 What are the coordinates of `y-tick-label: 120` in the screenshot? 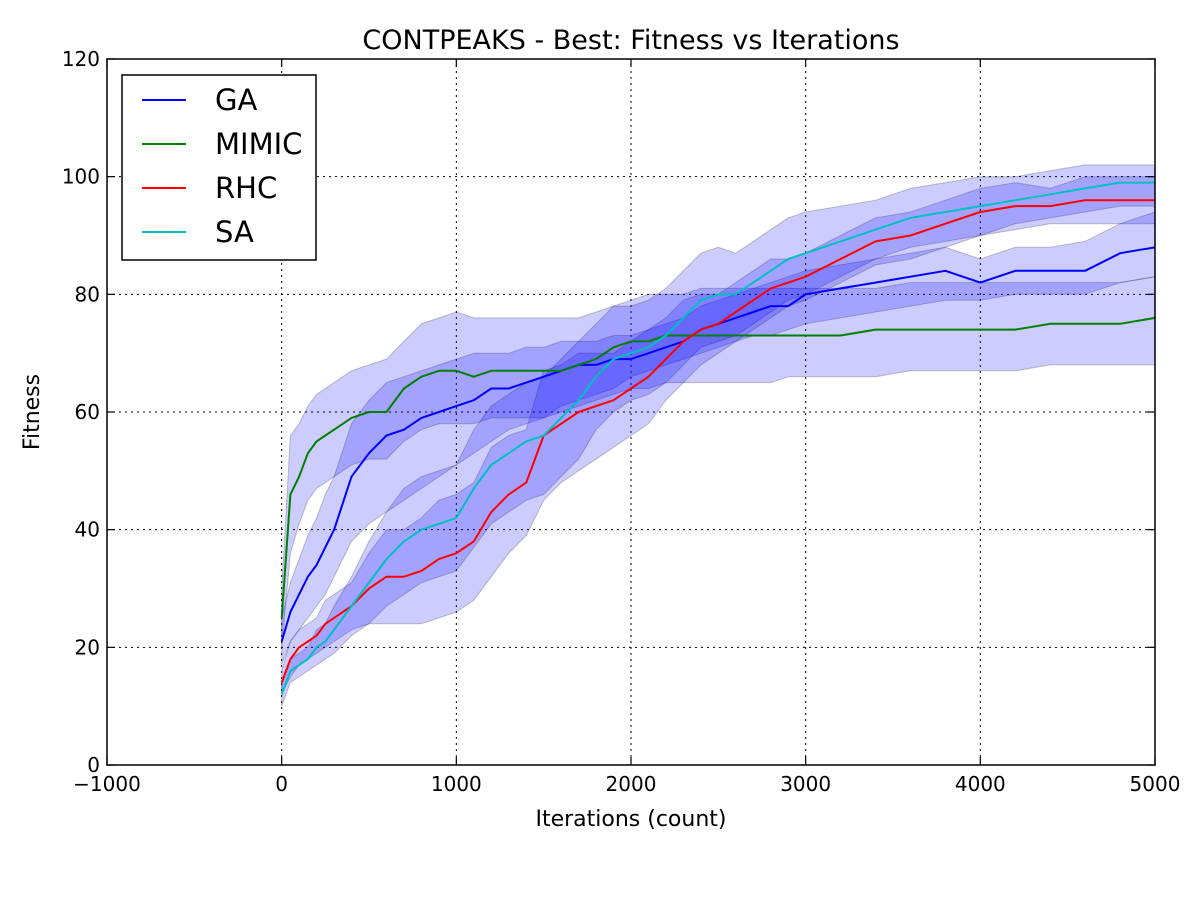 It's located at (81, 59).